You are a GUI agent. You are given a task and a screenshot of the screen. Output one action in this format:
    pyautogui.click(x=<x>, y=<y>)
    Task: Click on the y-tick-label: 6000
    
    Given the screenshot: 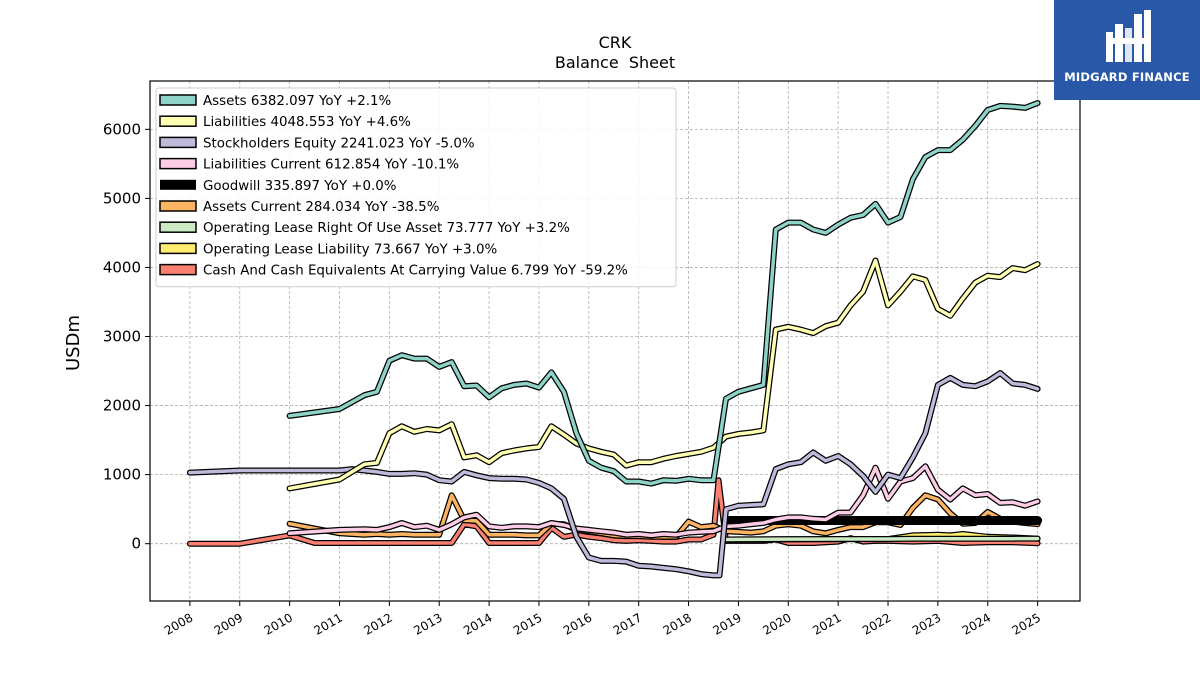 What is the action you would take?
    pyautogui.click(x=122, y=129)
    